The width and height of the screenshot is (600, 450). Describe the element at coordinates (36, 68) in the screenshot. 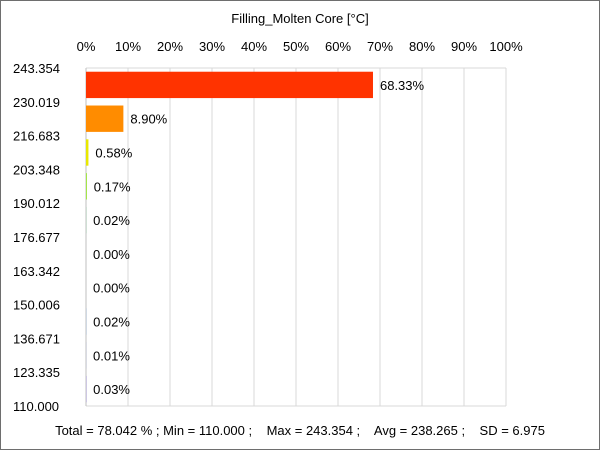

I see `y-tick-label: 243.354` at that location.